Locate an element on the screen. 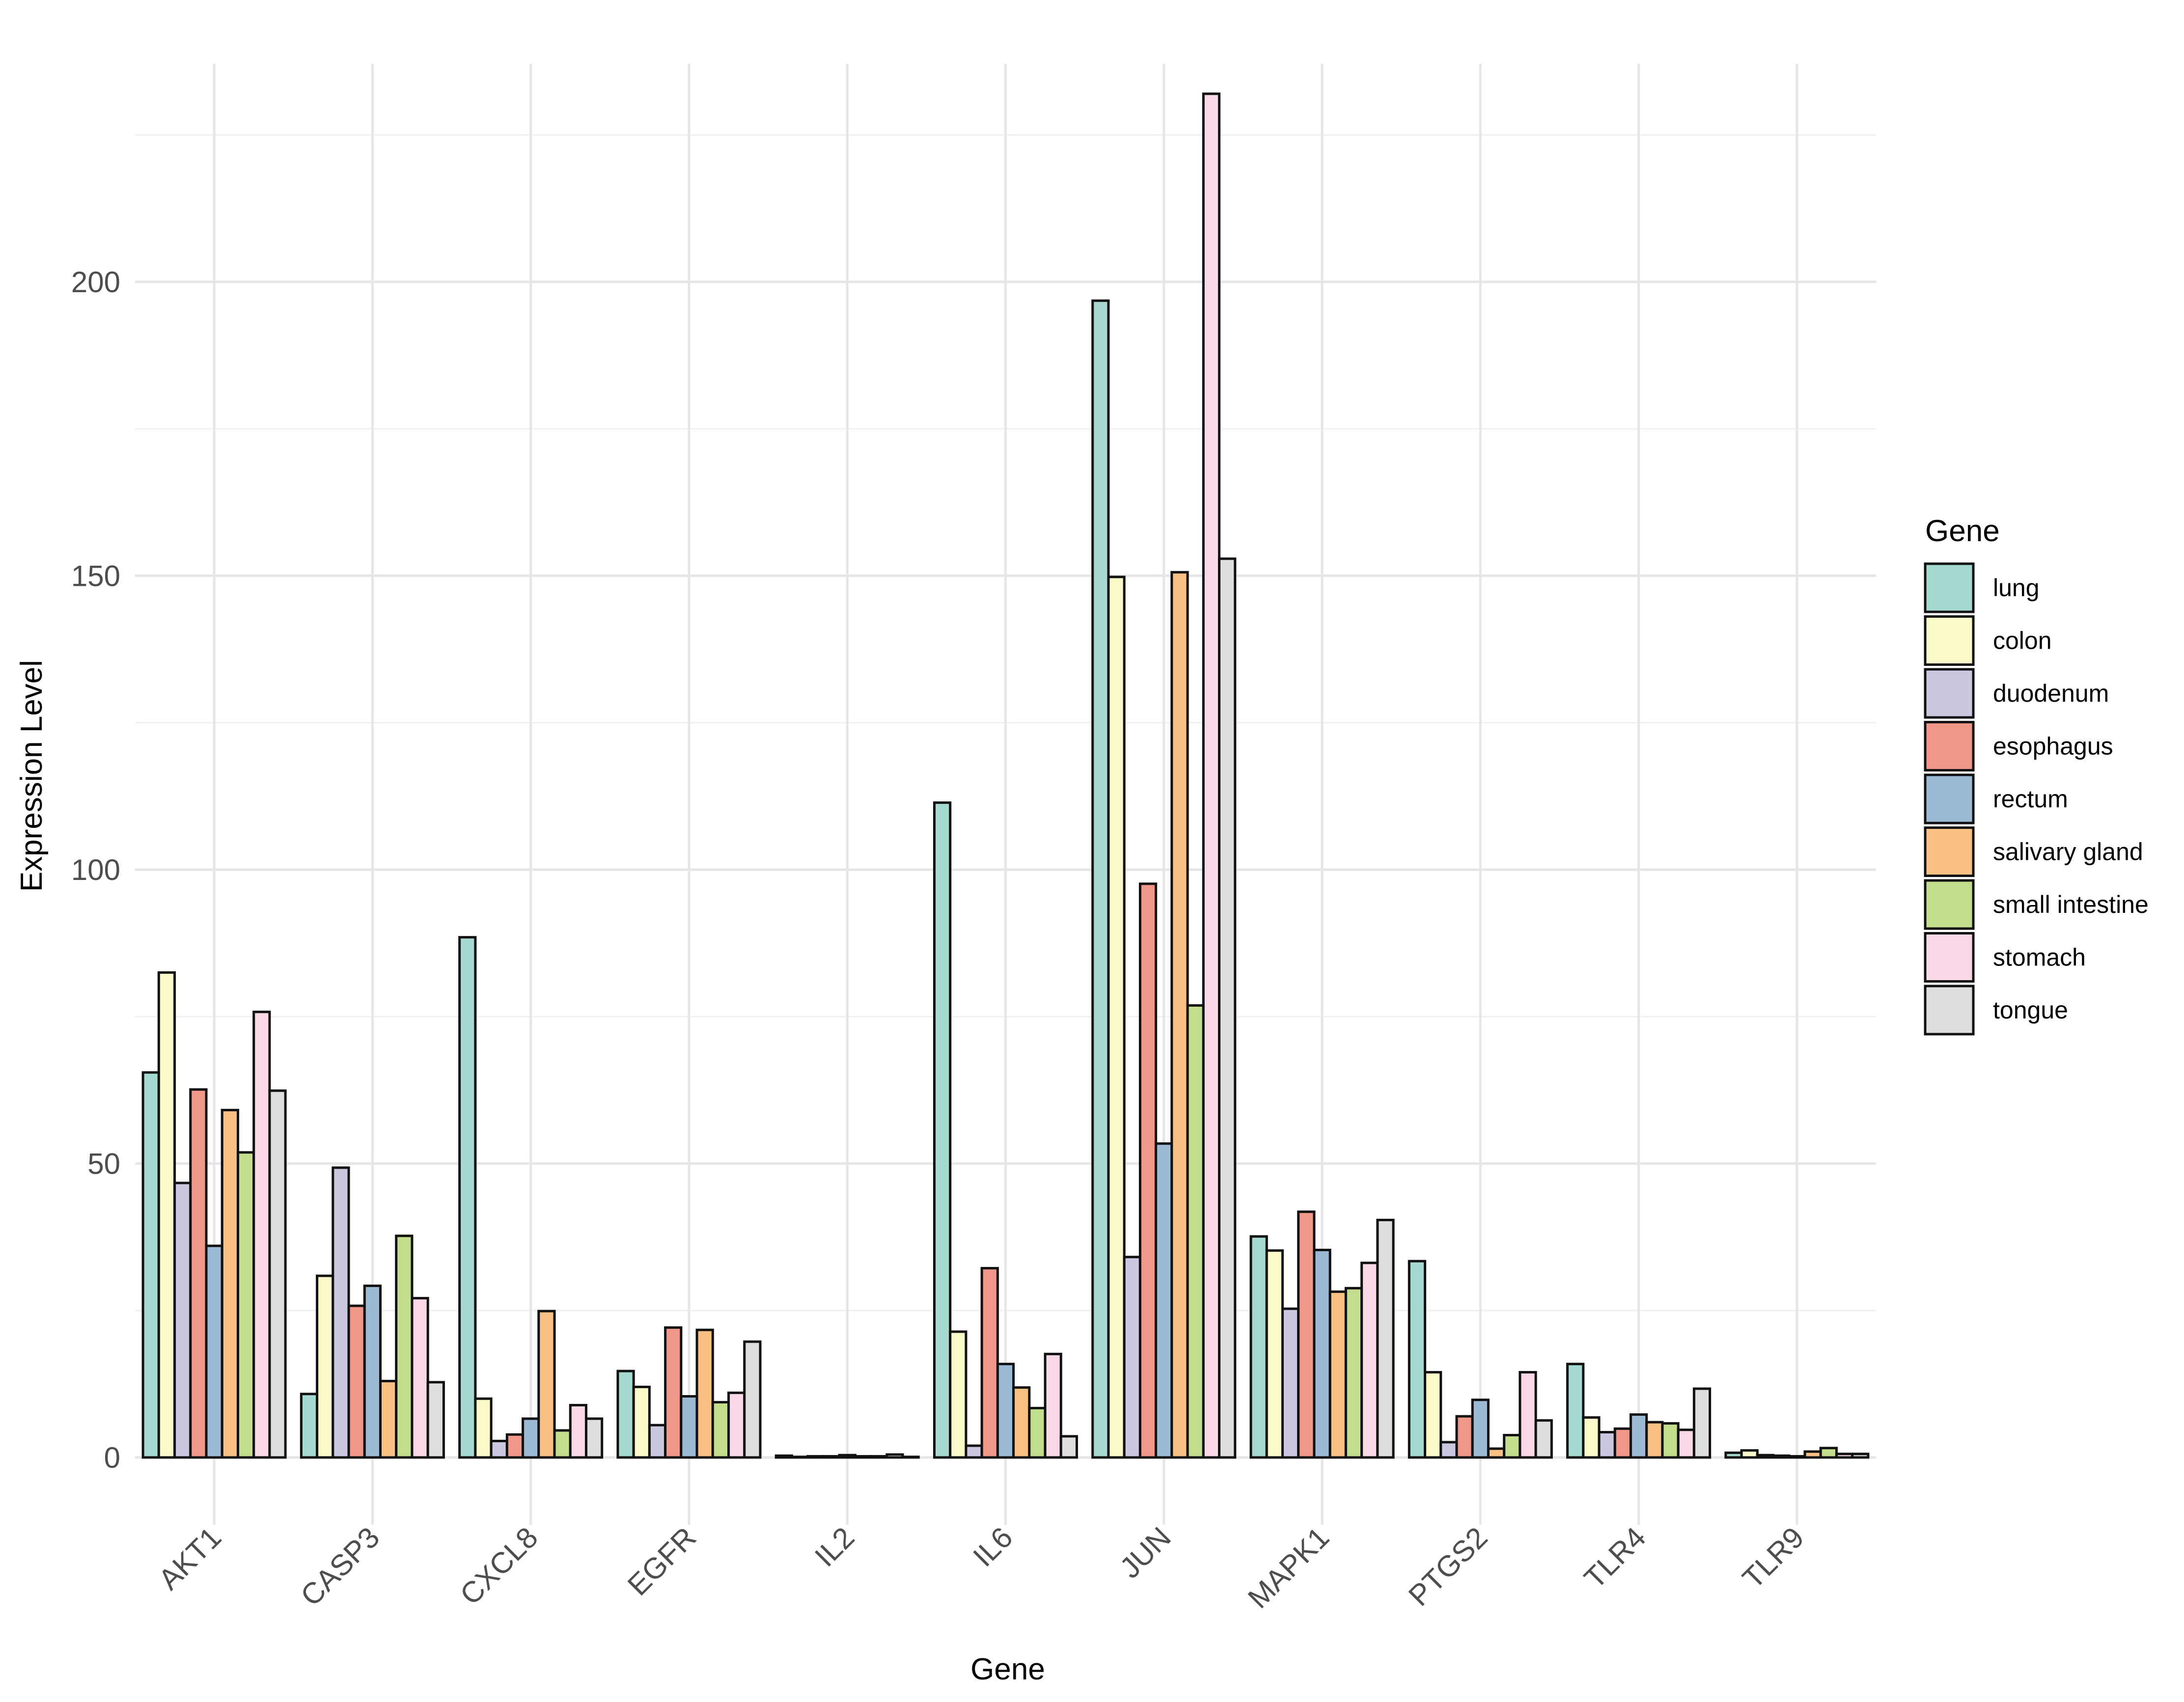  bar-casp3-esophagus is located at coordinates (356, 1381).